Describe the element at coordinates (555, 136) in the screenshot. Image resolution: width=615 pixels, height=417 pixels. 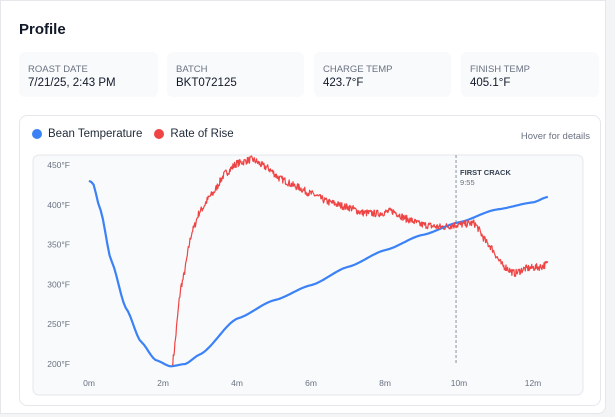
I see `hover-hint: Hover for details` at that location.